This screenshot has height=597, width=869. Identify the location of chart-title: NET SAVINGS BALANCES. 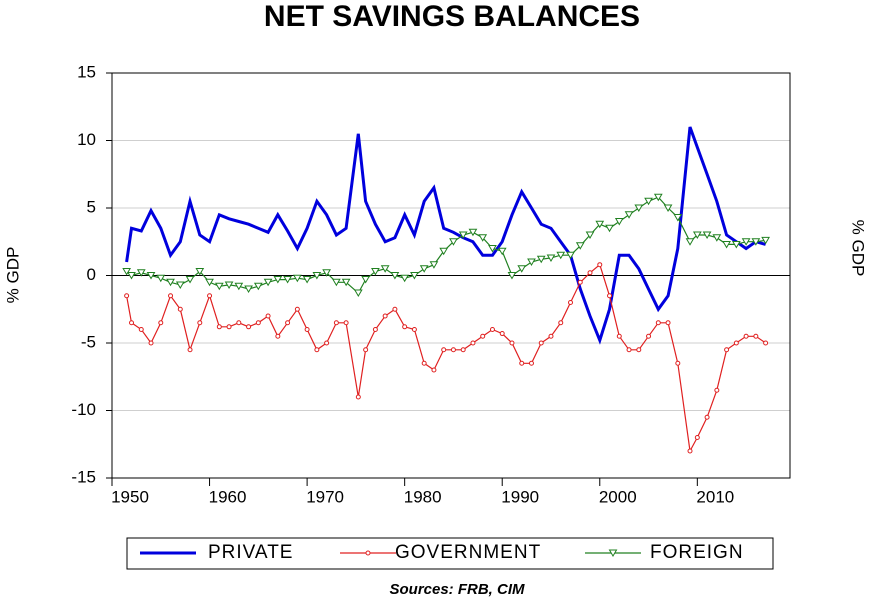
(452, 16).